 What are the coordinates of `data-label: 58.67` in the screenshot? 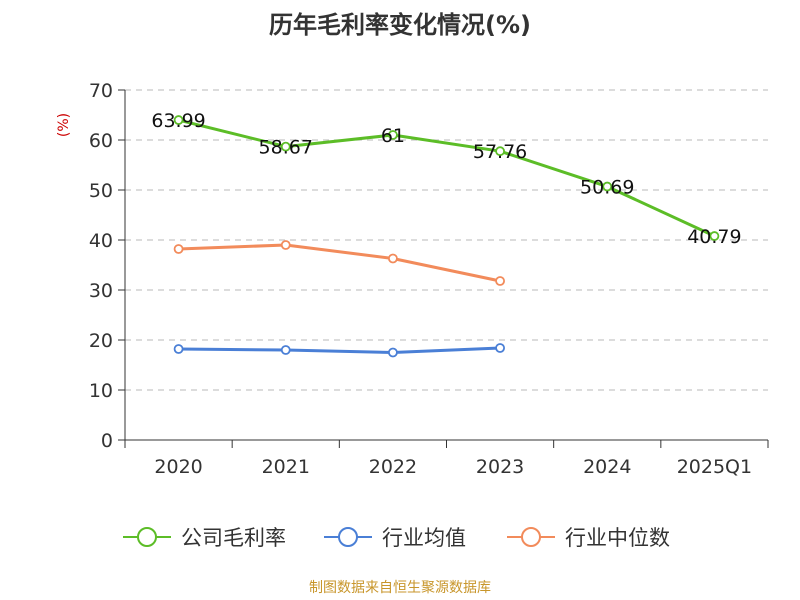 It's located at (286, 148).